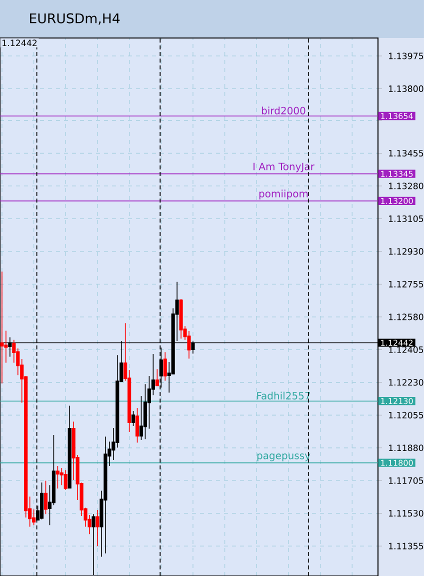 Image resolution: width=424 pixels, height=576 pixels. Describe the element at coordinates (406, 415) in the screenshot. I see `y-tick-label: 1.12055` at that location.